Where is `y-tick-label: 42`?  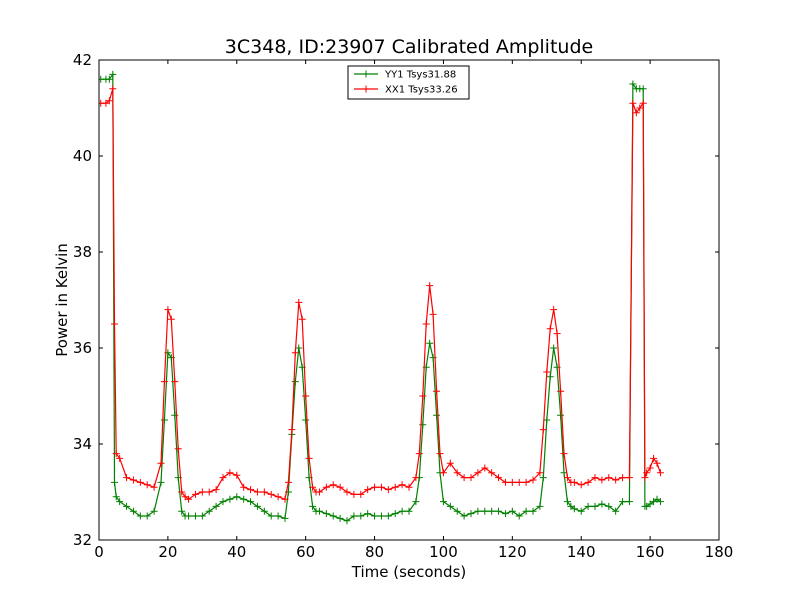 y-tick-label: 42 is located at coordinates (82, 60).